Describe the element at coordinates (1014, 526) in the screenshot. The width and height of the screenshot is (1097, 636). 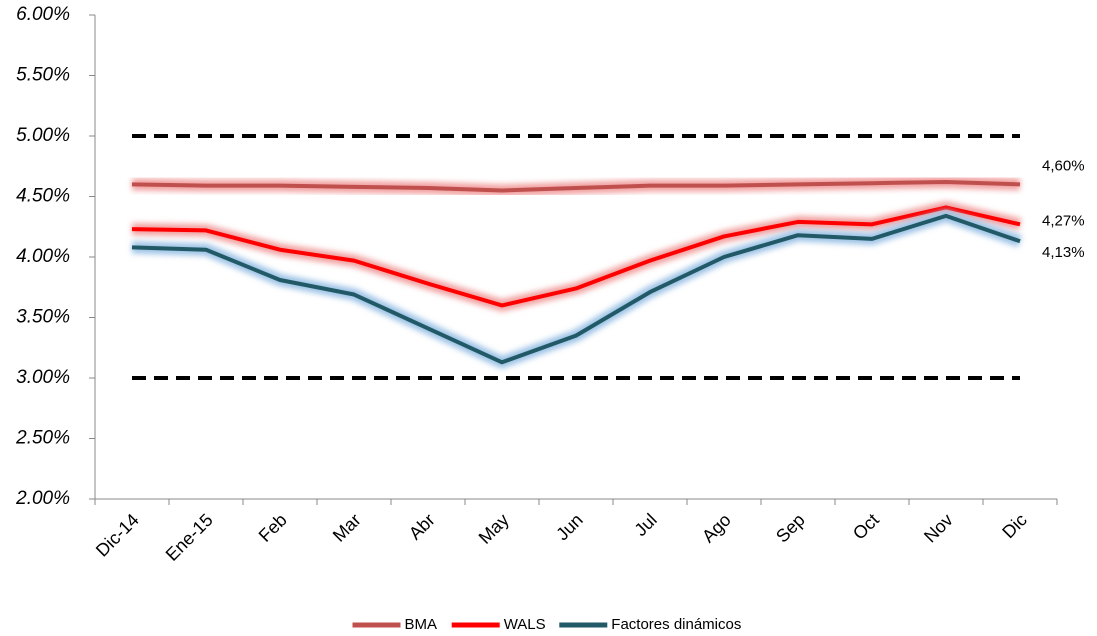
I see `x-tick-label: Dic` at that location.